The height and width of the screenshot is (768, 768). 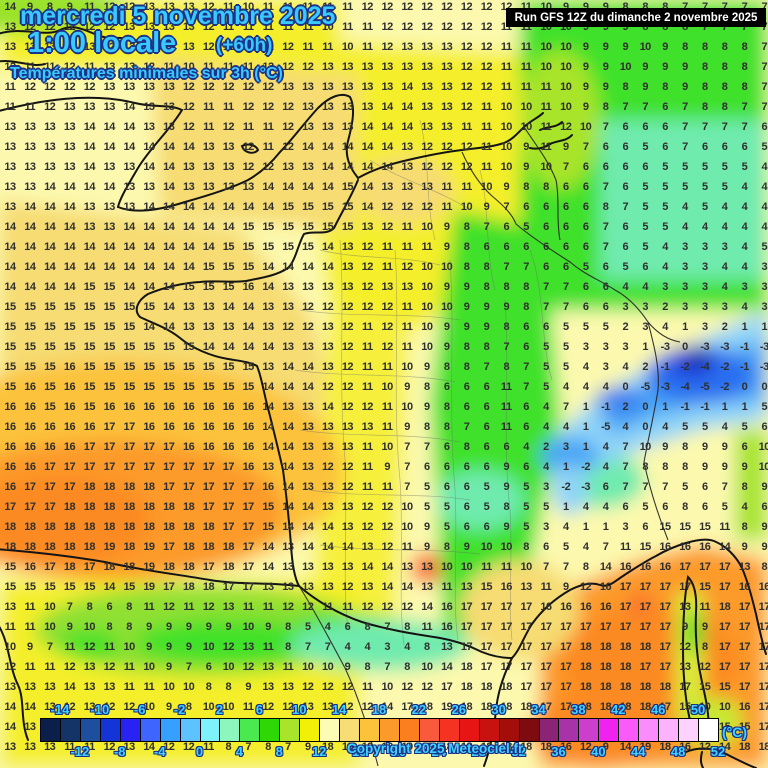 What do you see at coordinates (177, 16) in the screenshot?
I see `date-title: mercredi 5 novembre 2025` at bounding box center [177, 16].